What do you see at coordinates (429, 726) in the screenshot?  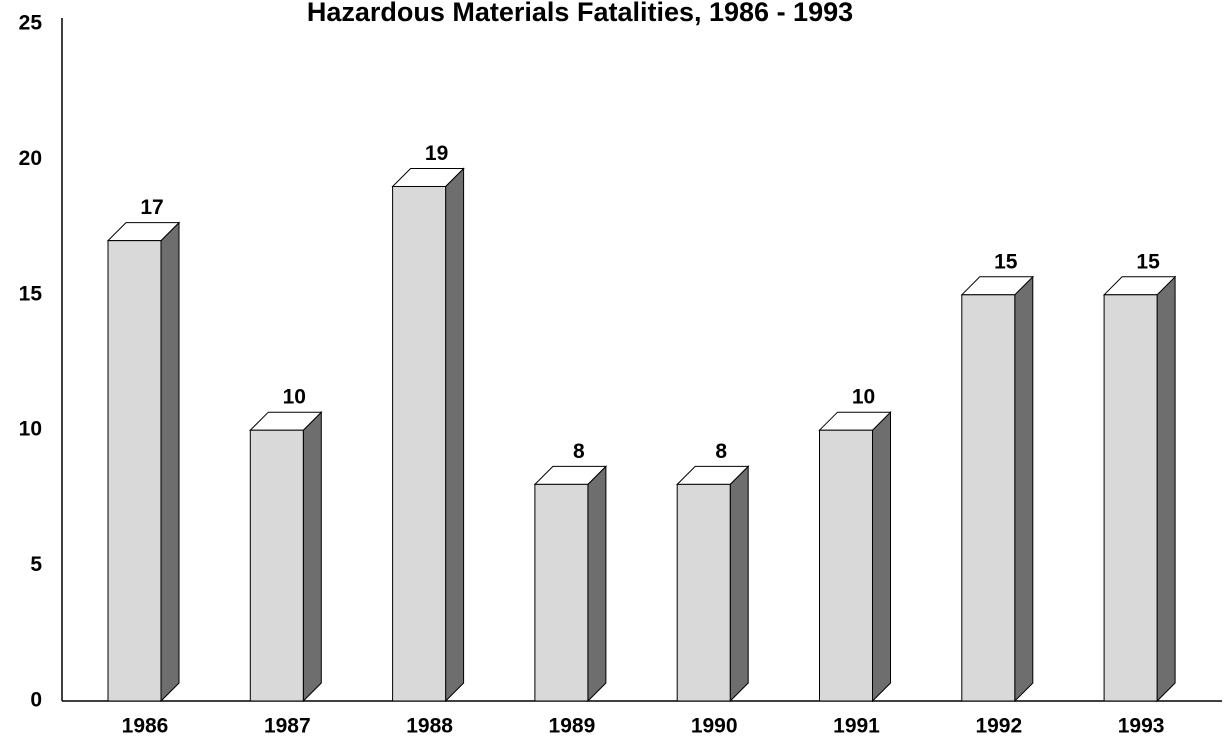 I see `x-tick-label: 1988` at bounding box center [429, 726].